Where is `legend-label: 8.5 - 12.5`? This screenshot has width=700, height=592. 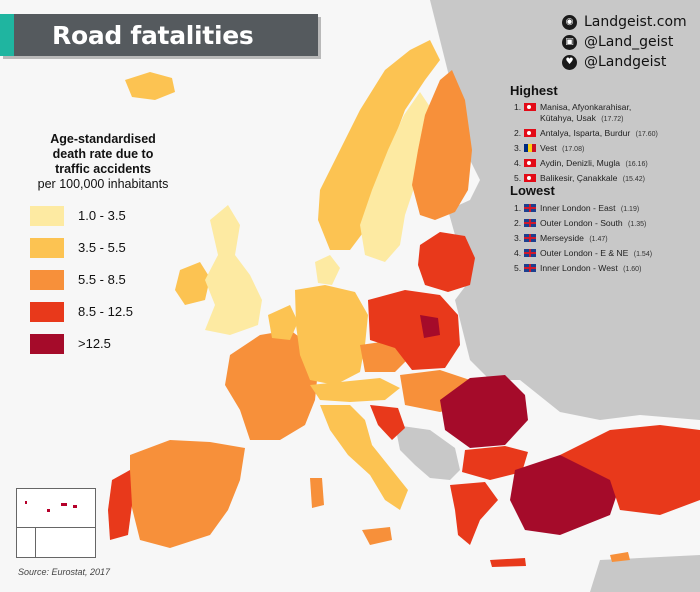 legend-label: 8.5 - 12.5 is located at coordinates (105, 311).